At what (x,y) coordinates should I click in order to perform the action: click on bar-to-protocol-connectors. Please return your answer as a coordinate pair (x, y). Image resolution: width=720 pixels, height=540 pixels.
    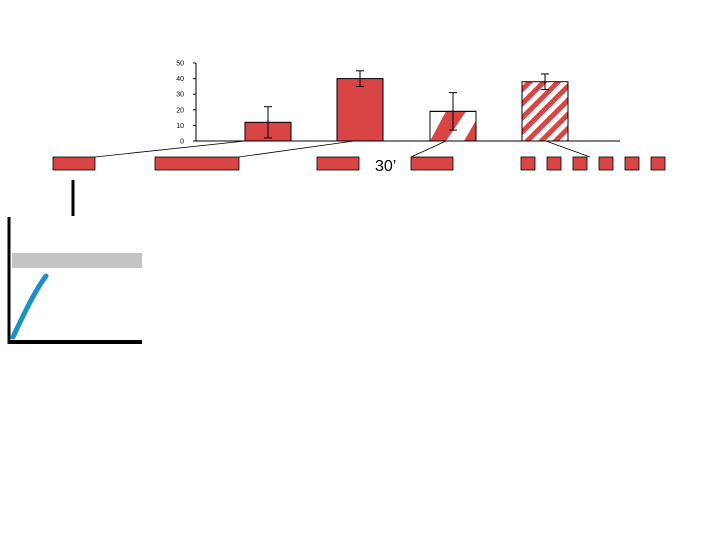
    Looking at the image, I should click on (342, 149).